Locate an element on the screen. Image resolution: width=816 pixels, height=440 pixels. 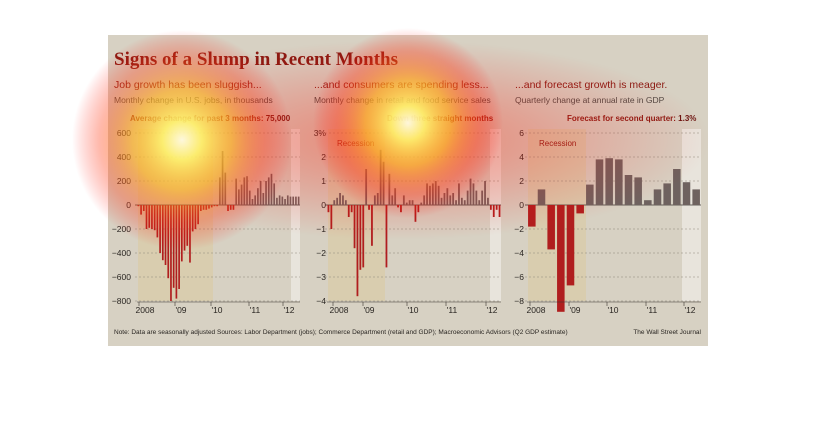
x-tick-label: 2008 is located at coordinates (145, 310).